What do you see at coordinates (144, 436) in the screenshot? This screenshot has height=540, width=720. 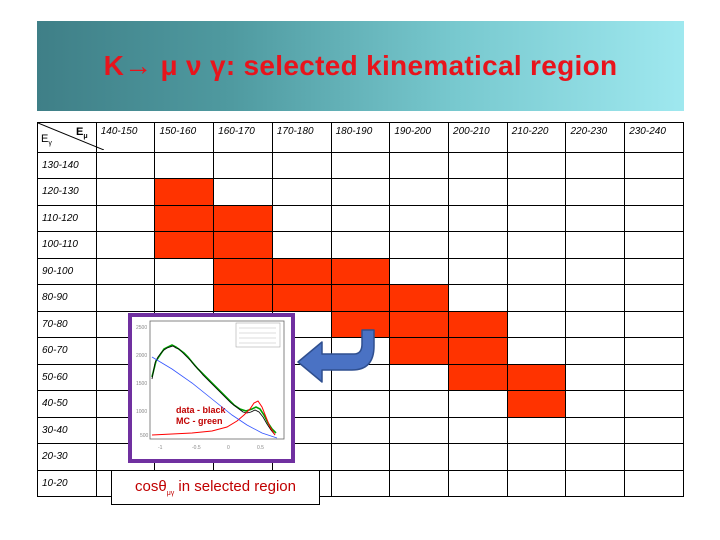 I see `svg-text: 500` at bounding box center [144, 436].